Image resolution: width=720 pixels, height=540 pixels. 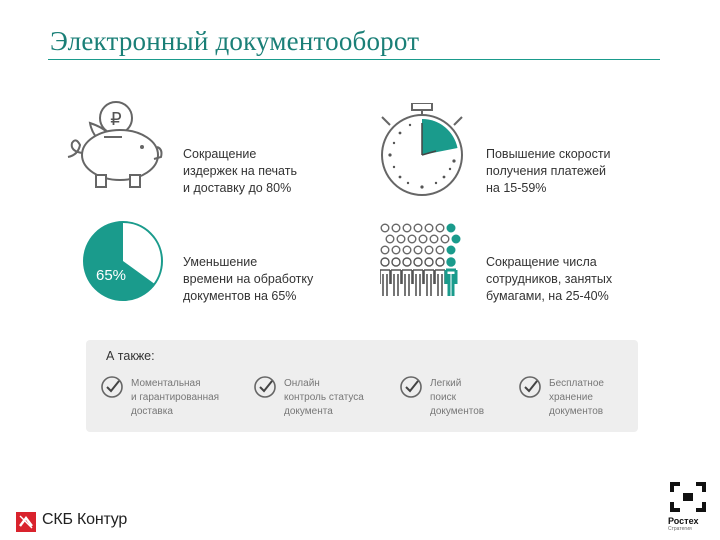 What do you see at coordinates (115, 144) in the screenshot?
I see `piggy-bank-icon: ₽` at bounding box center [115, 144].